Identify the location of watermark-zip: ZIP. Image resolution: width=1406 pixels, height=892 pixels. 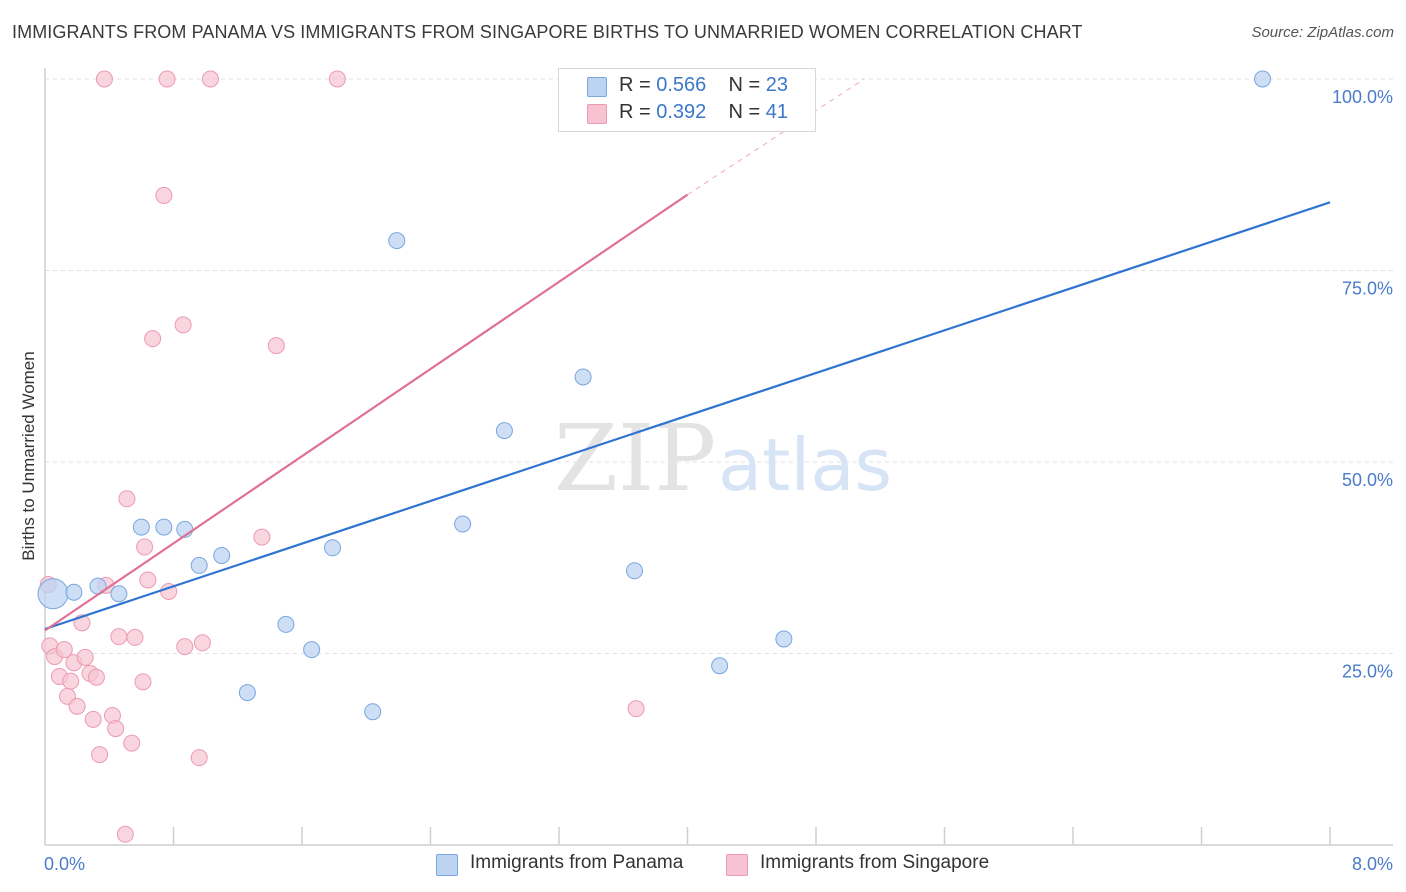
(635, 458).